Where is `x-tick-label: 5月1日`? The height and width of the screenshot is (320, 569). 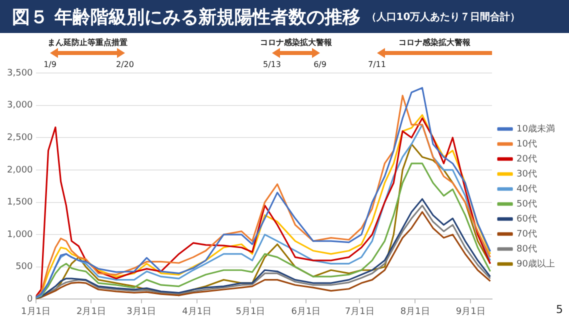 x-tick-label: 5月1日 is located at coordinates (251, 311).